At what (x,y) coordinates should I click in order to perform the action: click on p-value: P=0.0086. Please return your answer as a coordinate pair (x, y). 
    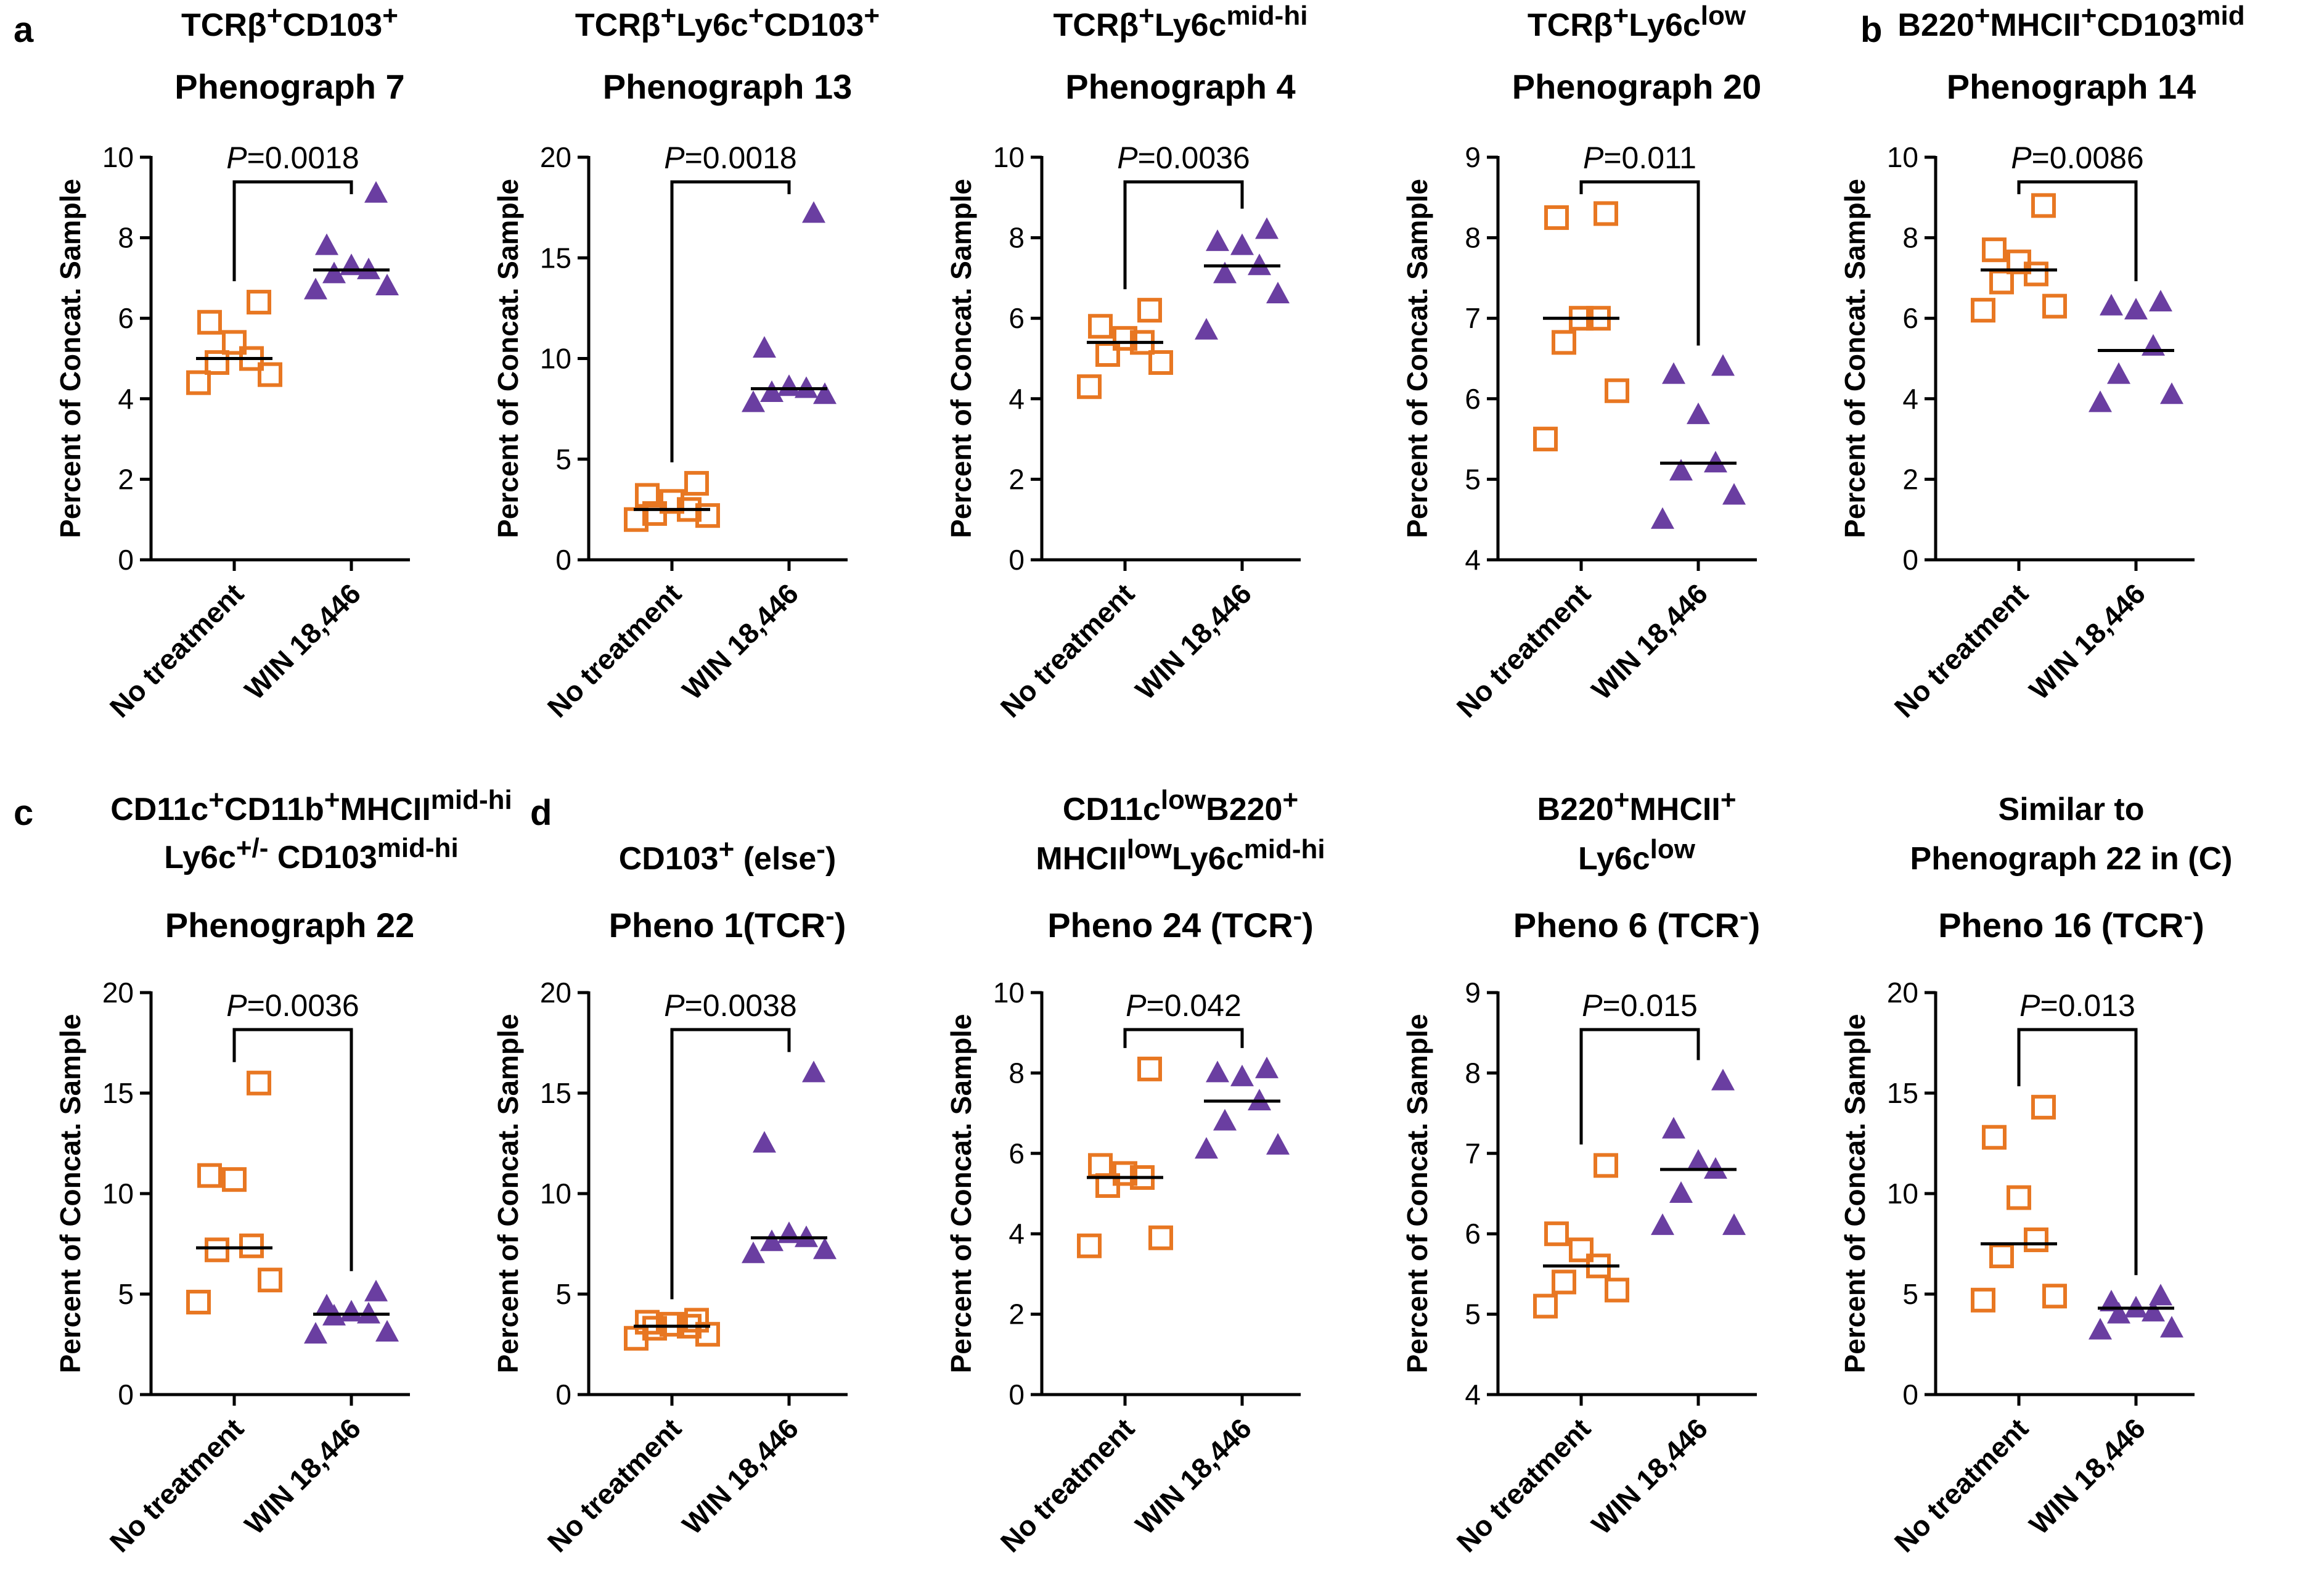
    Looking at the image, I should click on (2077, 158).